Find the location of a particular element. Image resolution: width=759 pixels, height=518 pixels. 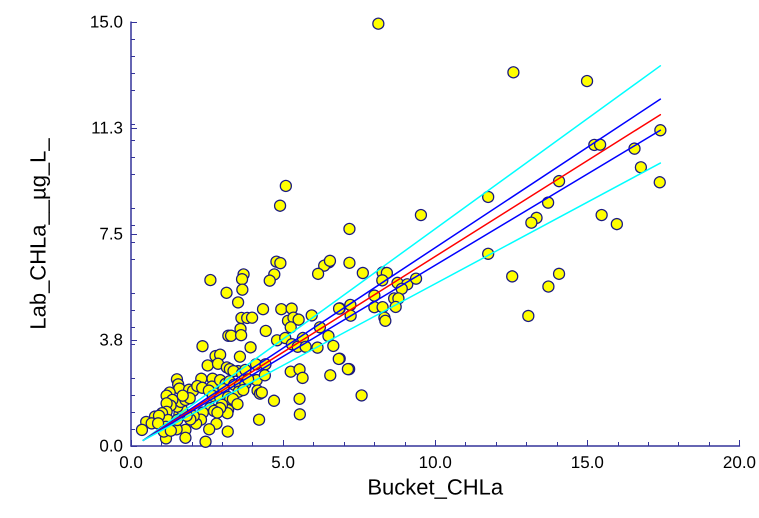

y-tick-label: 15.0 is located at coordinates (106, 22).